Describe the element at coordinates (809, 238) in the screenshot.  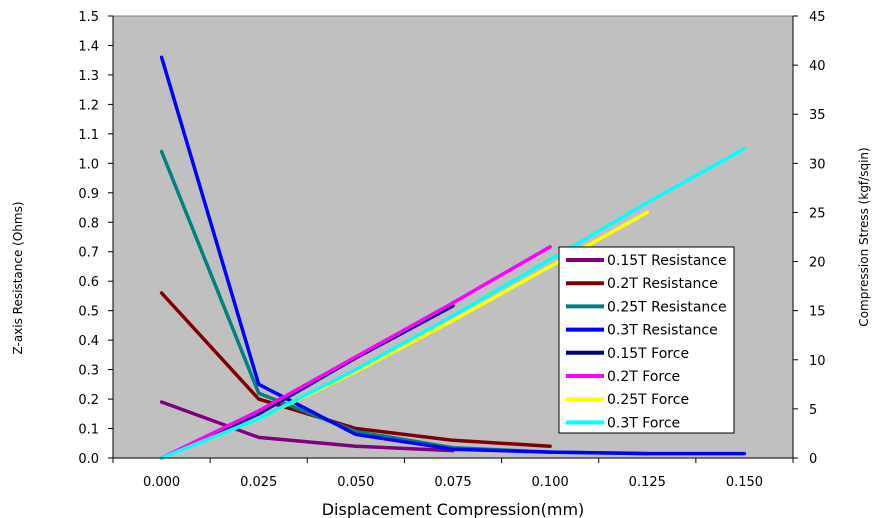
I see `right-axis: 0 5 10 15 20 25 30 35 40 45` at that location.